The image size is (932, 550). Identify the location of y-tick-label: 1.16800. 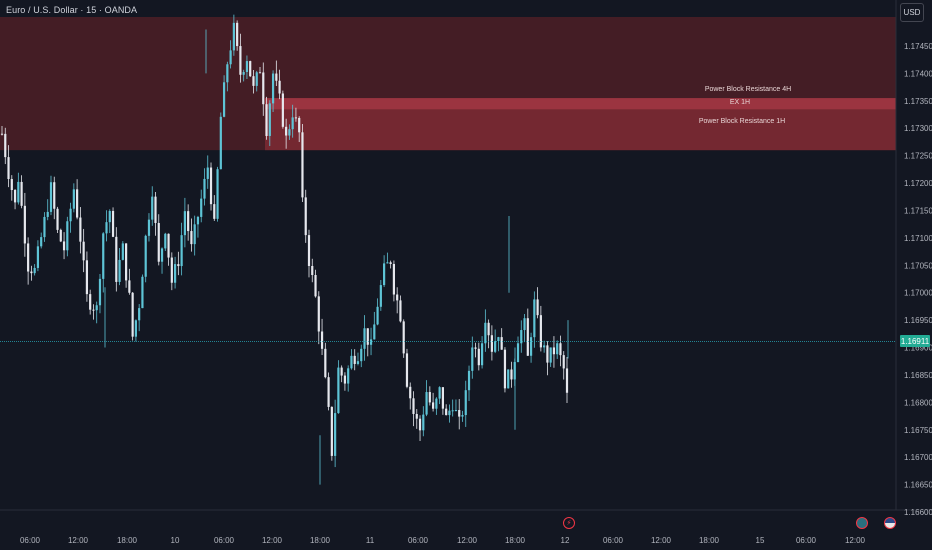
(918, 402).